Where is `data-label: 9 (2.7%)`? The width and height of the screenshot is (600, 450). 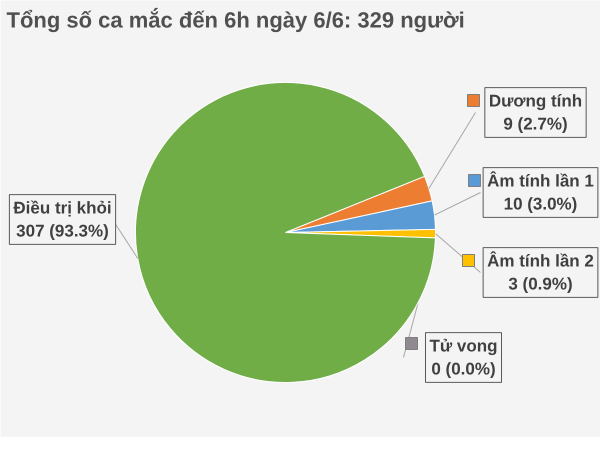
data-label: 9 (2.7%) is located at coordinates (535, 124).